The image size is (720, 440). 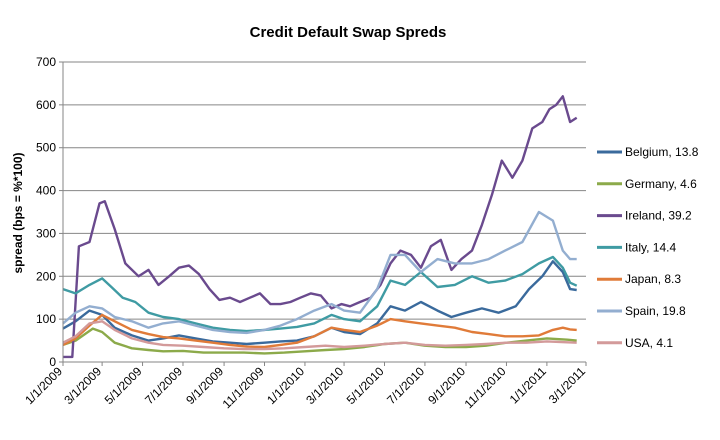 What do you see at coordinates (46, 148) in the screenshot?
I see `y-tick-label: 500` at bounding box center [46, 148].